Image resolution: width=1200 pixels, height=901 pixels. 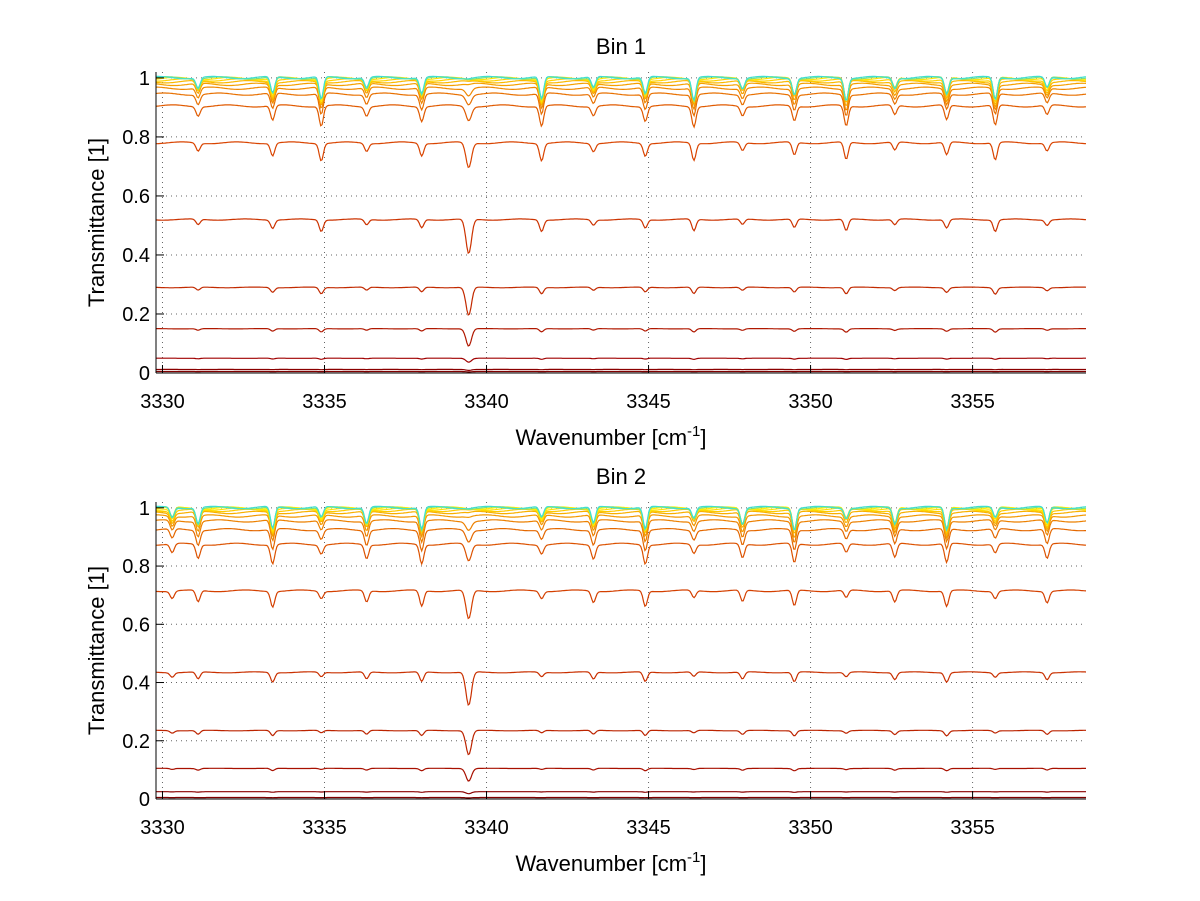 I want to click on series-line-s12, so click(x=621, y=92).